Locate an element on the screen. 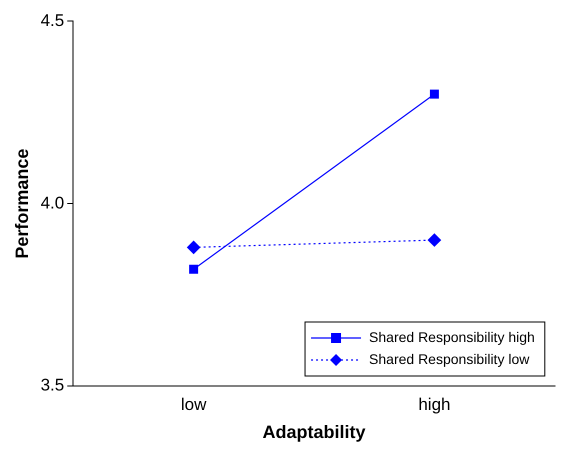  x-axis-title: Adaptability is located at coordinates (314, 432).